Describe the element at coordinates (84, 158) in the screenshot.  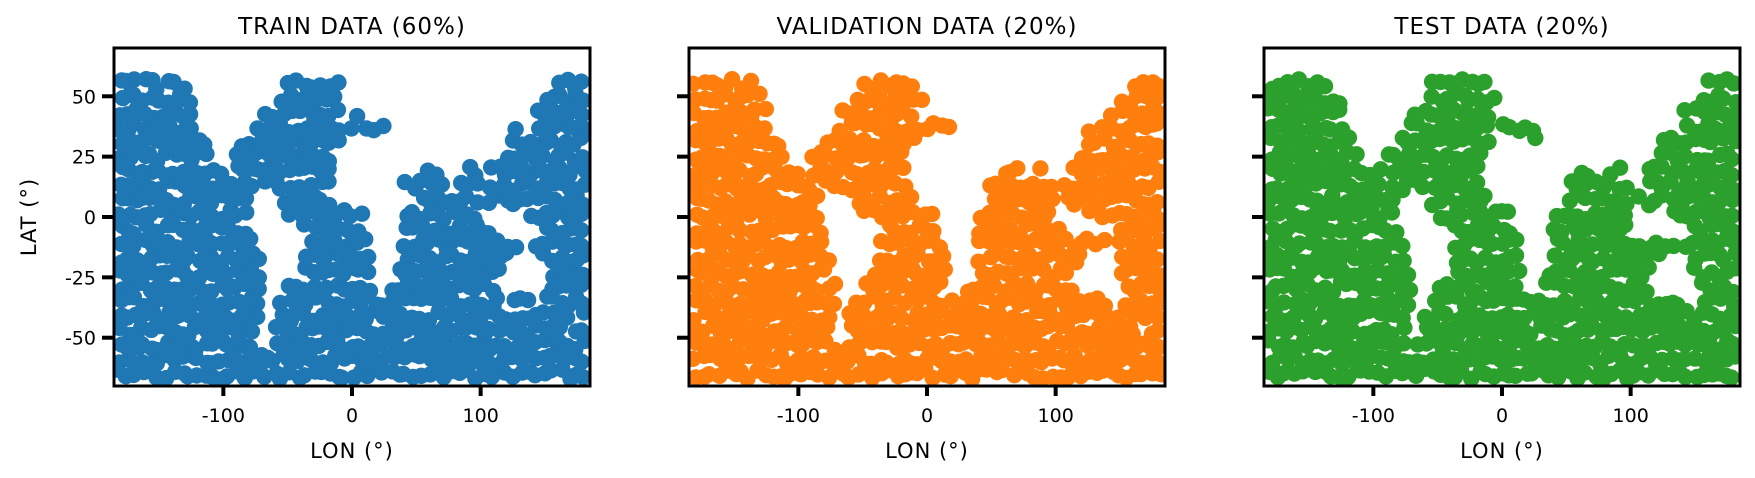
I see `y-tick-label: 25` at that location.